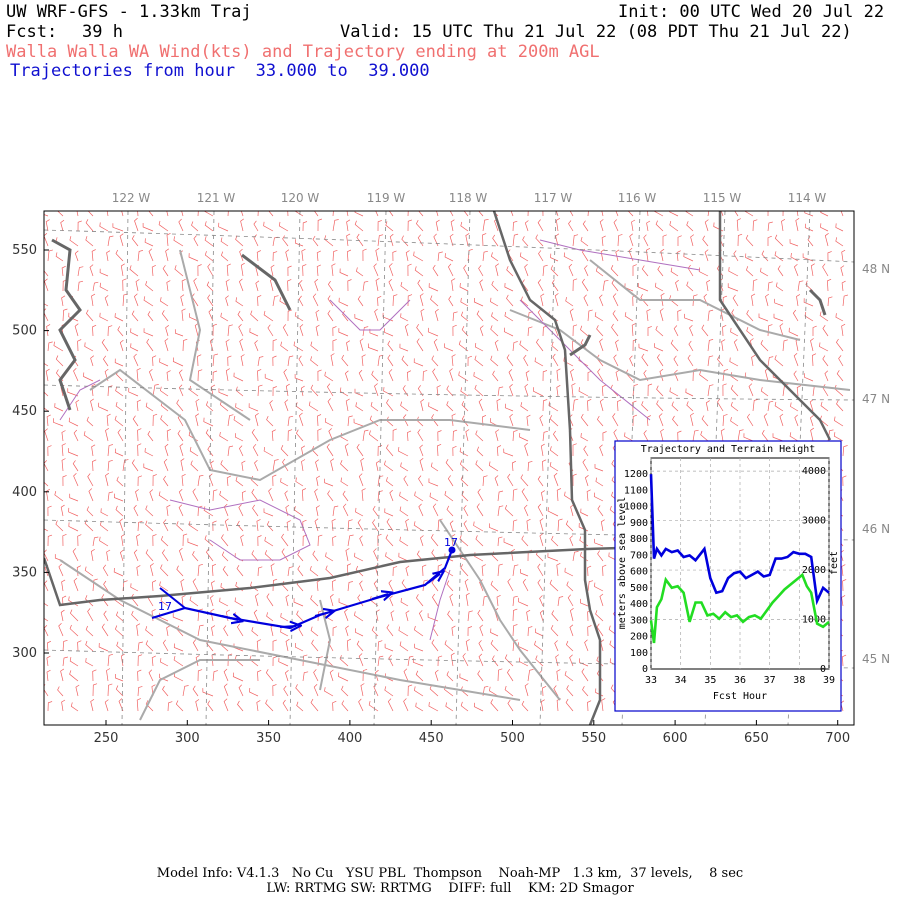 Image resolution: width=900 pixels, height=900 pixels. What do you see at coordinates (106, 738) in the screenshot?
I see `x-tick-label: 250` at bounding box center [106, 738].